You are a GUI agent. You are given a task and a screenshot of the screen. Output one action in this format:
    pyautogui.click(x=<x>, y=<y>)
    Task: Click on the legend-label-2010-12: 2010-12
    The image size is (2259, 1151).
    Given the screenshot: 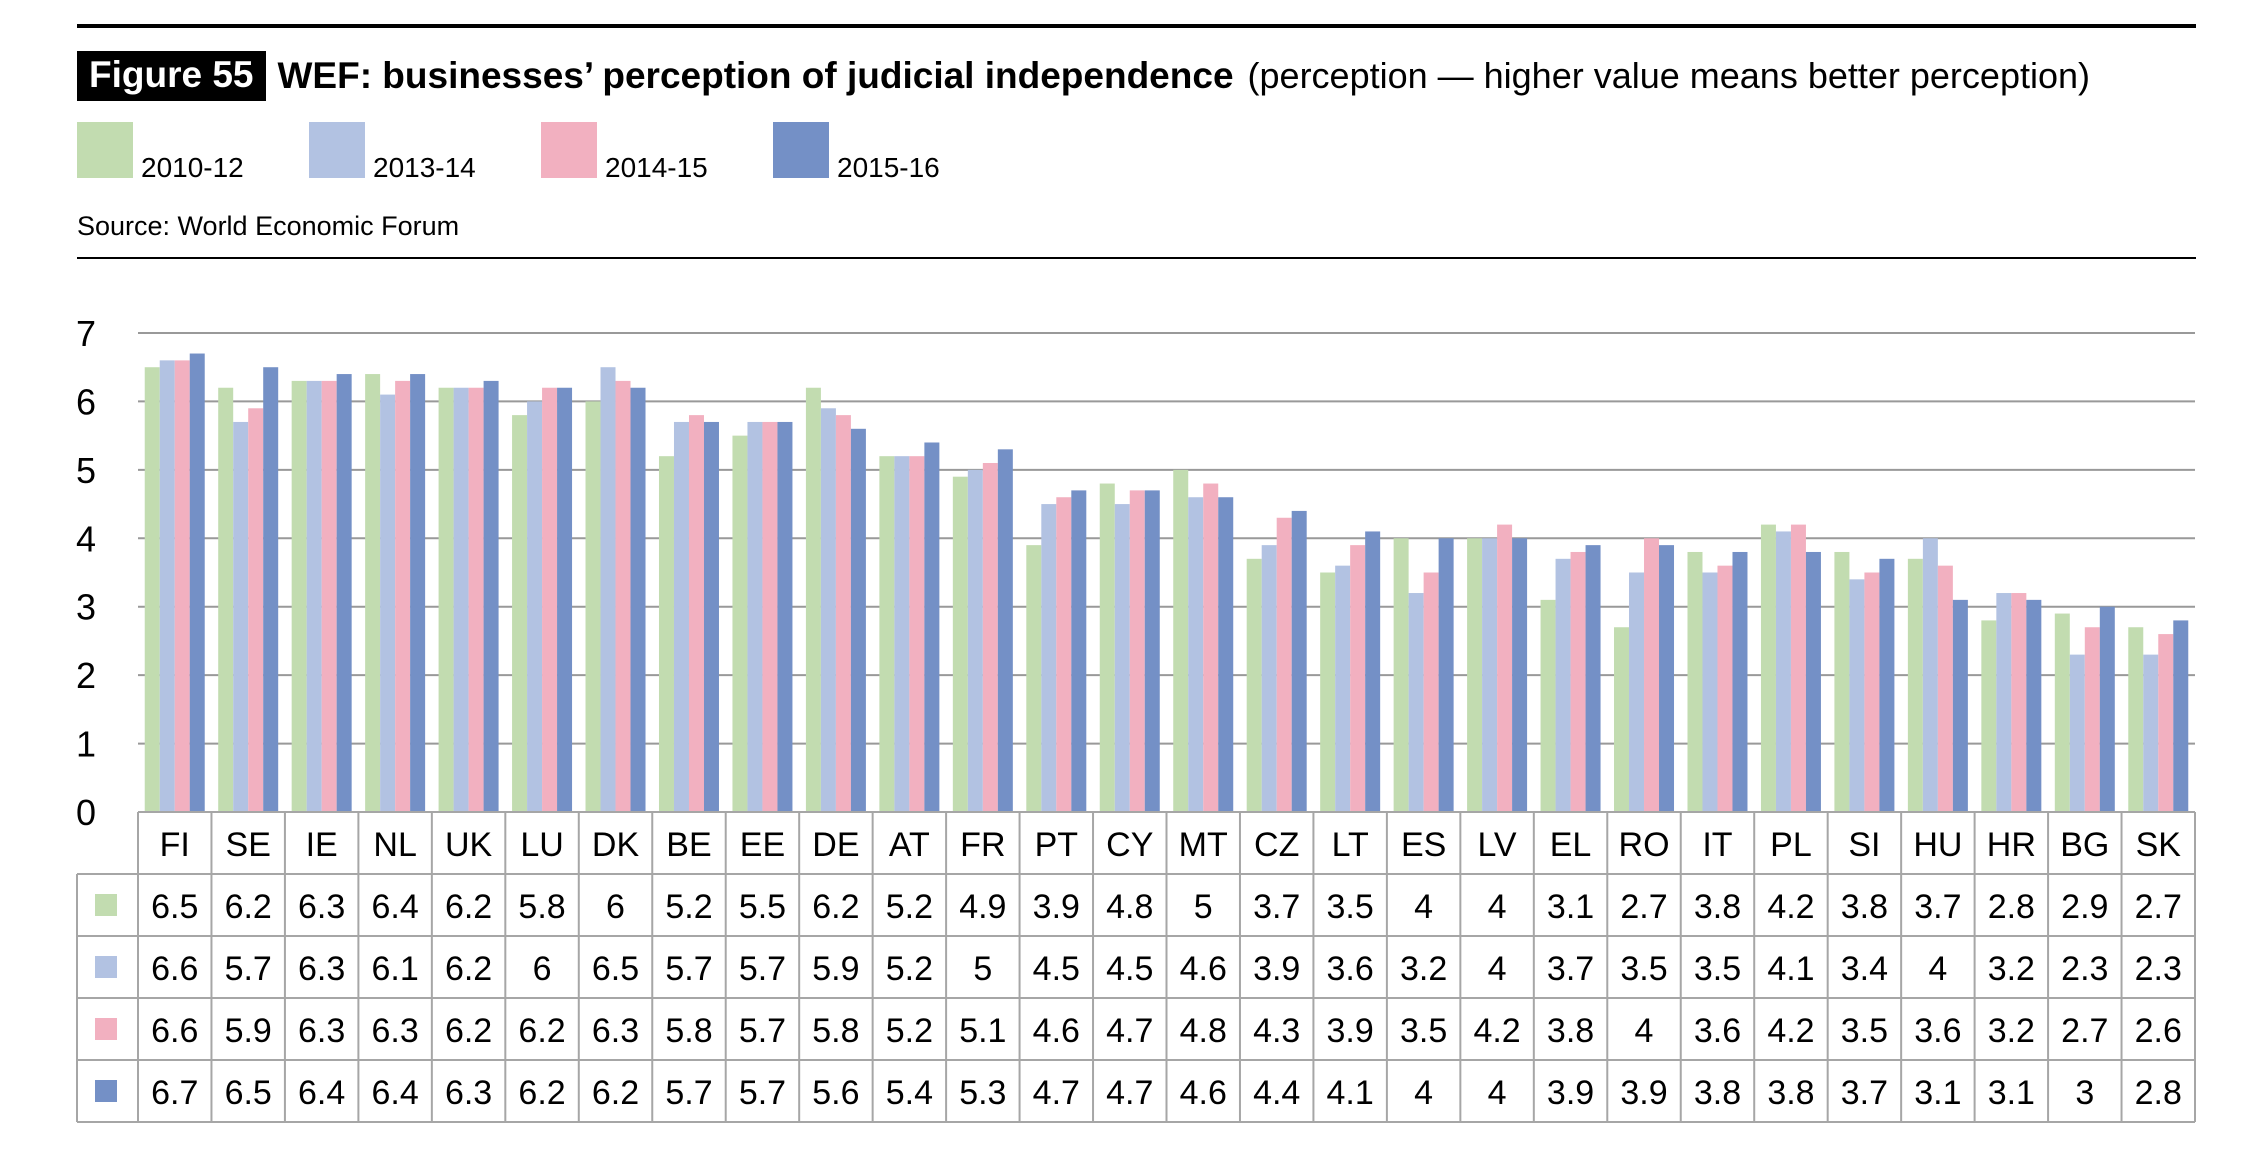 What is the action you would take?
    pyautogui.click(x=192, y=167)
    